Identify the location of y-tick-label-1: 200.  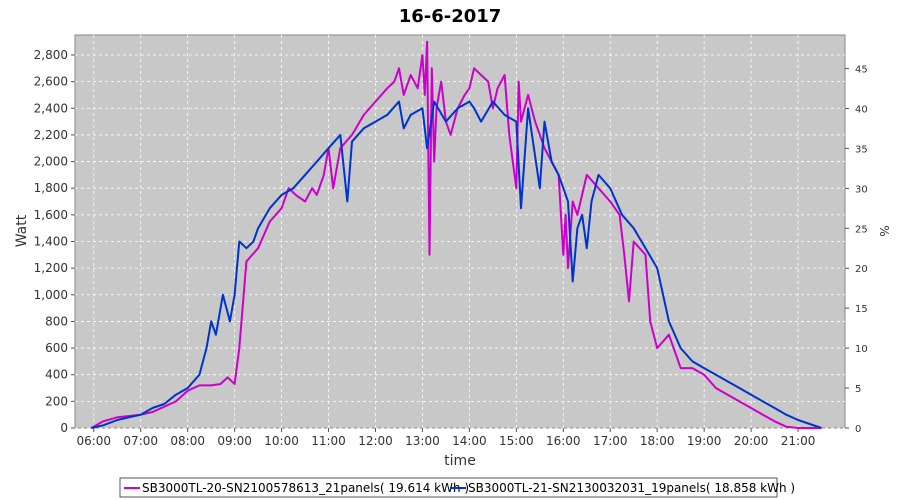
(56, 401).